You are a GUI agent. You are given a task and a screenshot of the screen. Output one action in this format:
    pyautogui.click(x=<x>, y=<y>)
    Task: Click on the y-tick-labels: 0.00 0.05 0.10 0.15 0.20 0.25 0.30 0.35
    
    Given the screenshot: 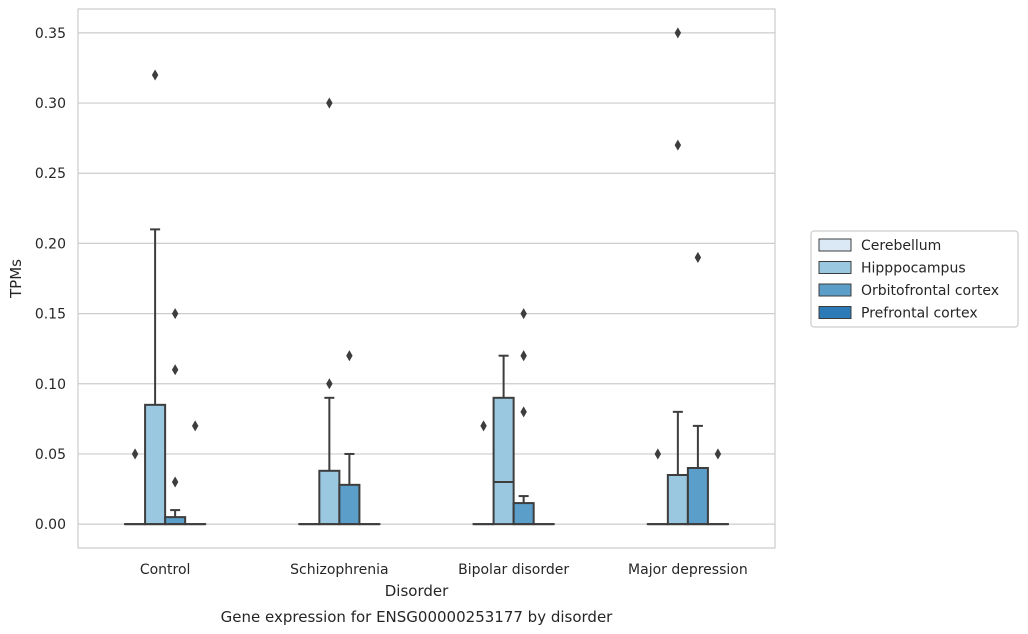 What is the action you would take?
    pyautogui.click(x=50, y=279)
    